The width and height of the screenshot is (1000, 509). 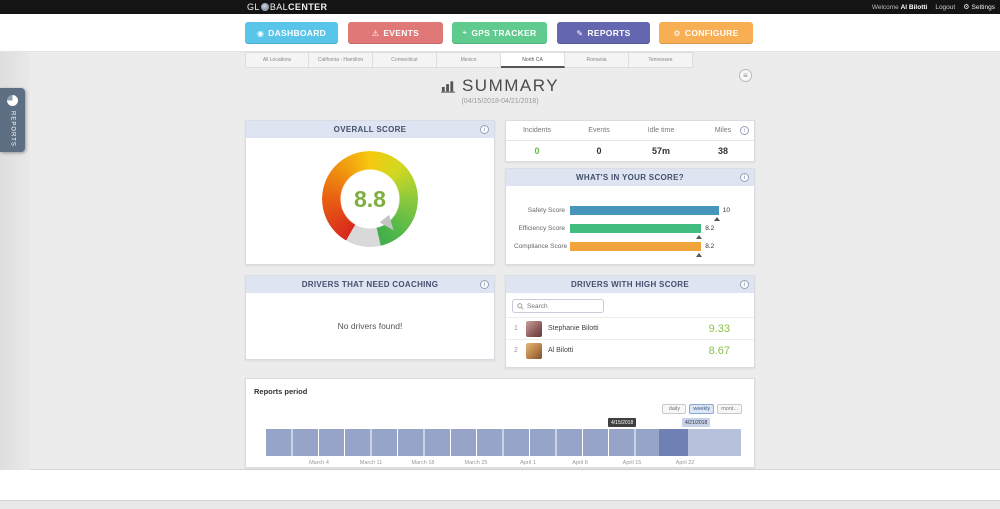 What do you see at coordinates (341, 60) in the screenshot?
I see `tab-california-hamilton: California - Hamilton` at bounding box center [341, 60].